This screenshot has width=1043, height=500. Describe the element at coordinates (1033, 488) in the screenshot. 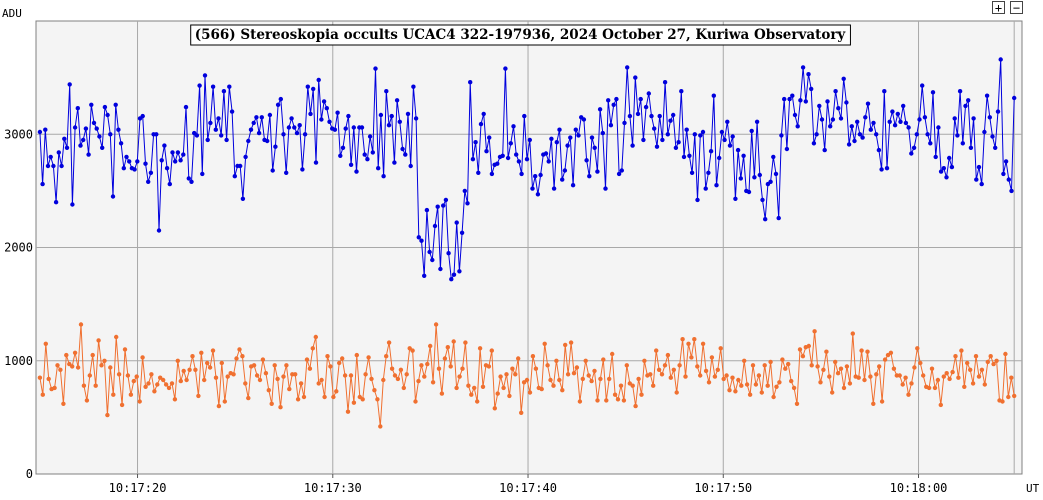

I see `x-axis-unit: UT` at that location.